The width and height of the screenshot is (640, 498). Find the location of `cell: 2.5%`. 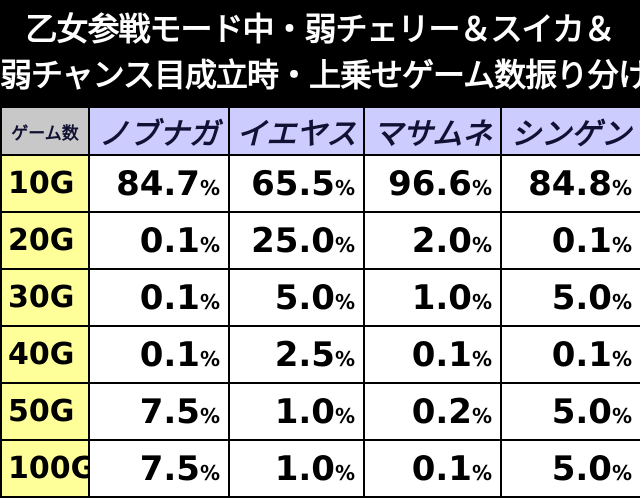

cell: 2.5% is located at coordinates (296, 354).